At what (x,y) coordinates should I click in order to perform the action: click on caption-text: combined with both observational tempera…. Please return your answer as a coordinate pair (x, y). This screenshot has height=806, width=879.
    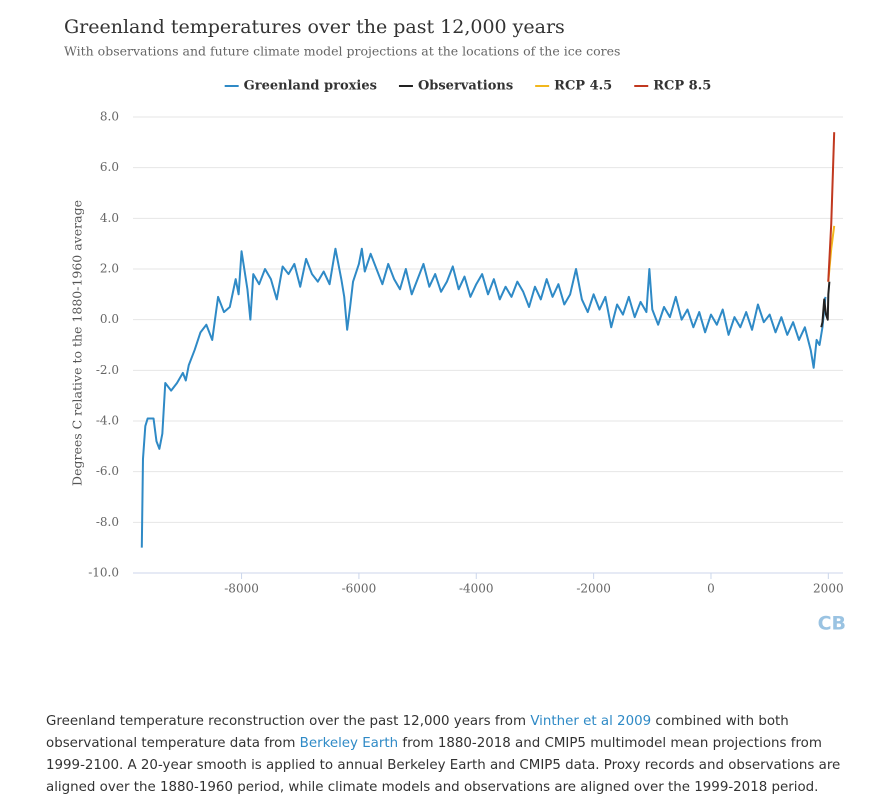
    Looking at the image, I should click on (417, 732).